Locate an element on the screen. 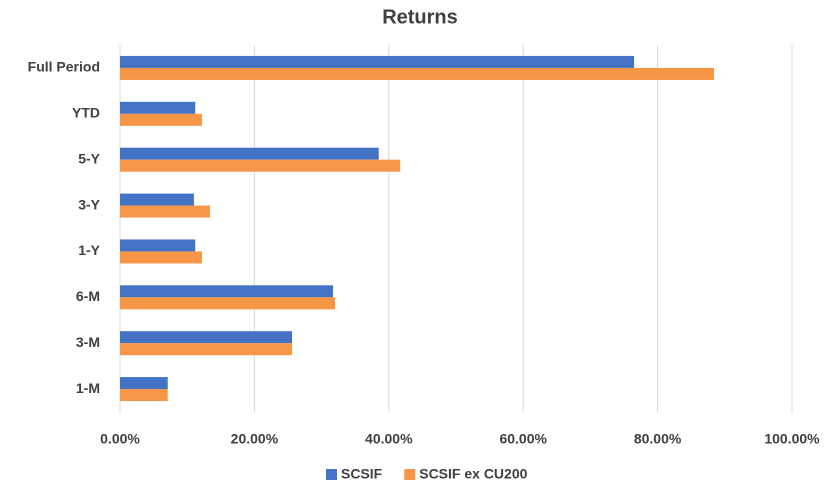 This screenshot has height=486, width=829. legend-label: SCSIF is located at coordinates (362, 474).